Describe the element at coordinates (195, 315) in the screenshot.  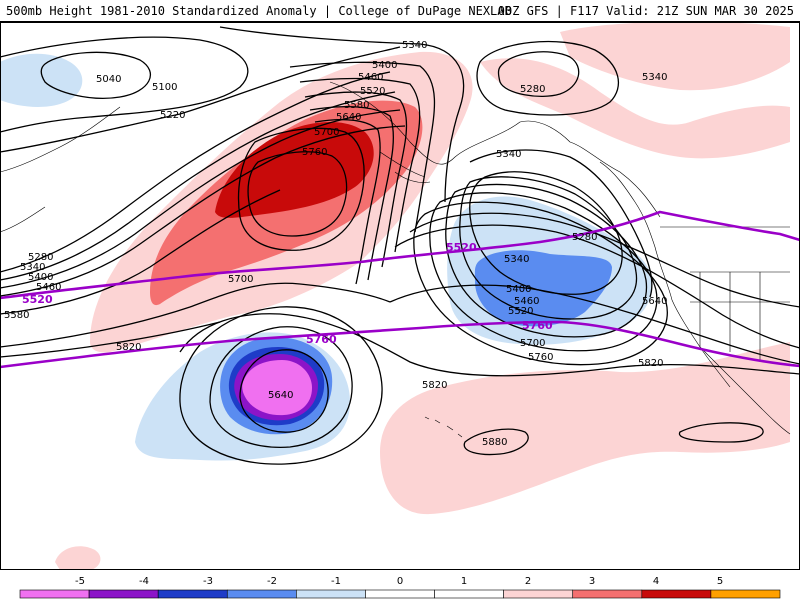
I see `contour-5700-mid` at that location.